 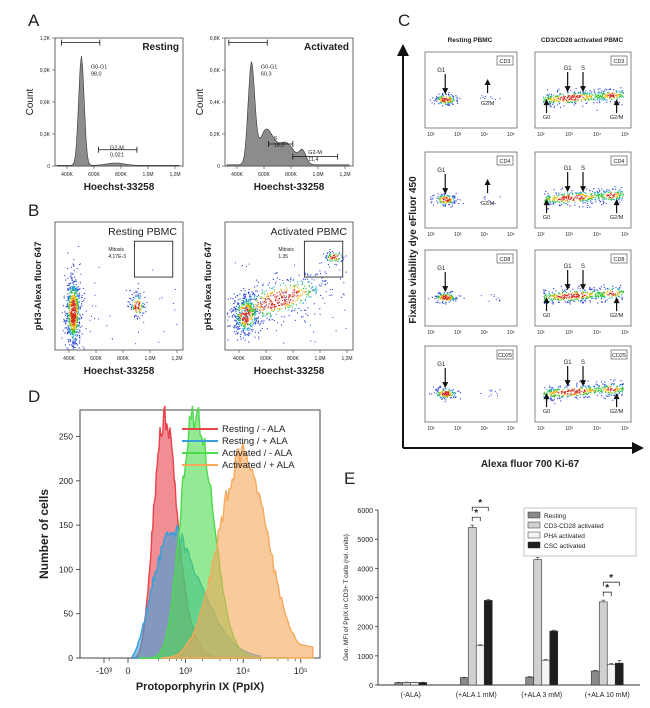 I want to click on e-significance-star: *, so click(x=480, y=503).